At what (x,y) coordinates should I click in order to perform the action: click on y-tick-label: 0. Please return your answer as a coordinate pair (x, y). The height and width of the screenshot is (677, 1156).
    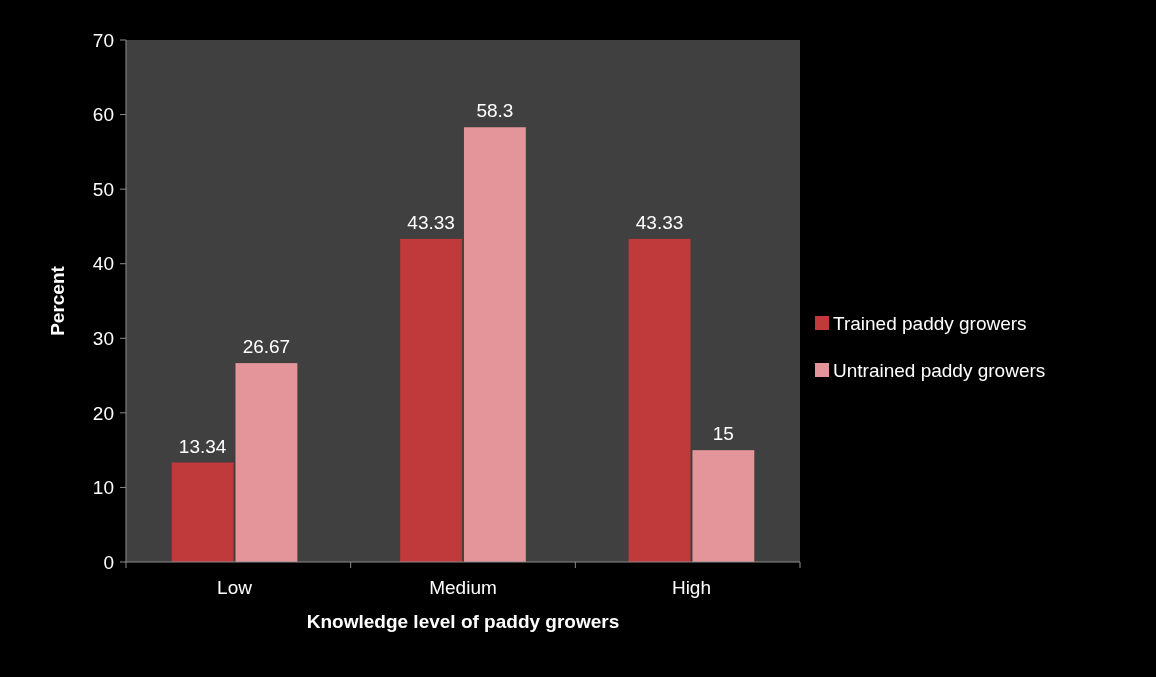
    Looking at the image, I should click on (108, 562).